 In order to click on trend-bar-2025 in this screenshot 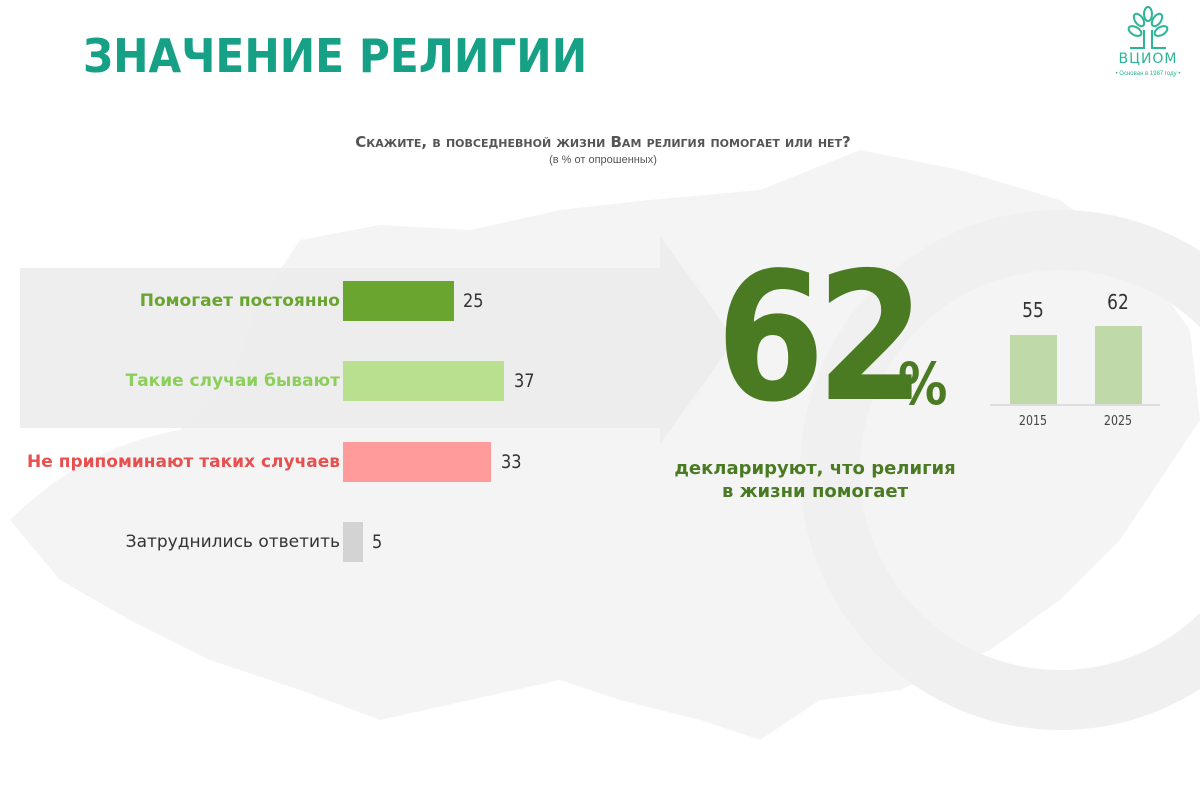, I will do `click(1118, 365)`.